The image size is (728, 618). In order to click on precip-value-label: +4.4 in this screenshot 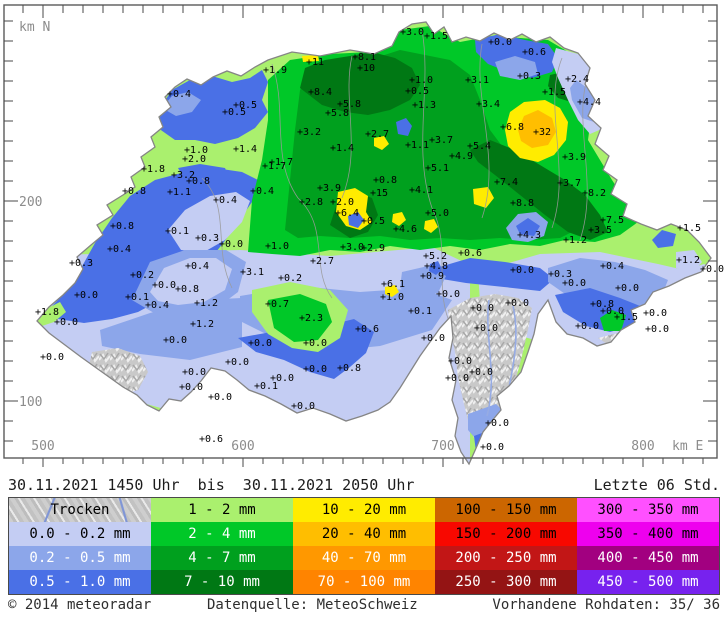, I will do `click(589, 102)`.